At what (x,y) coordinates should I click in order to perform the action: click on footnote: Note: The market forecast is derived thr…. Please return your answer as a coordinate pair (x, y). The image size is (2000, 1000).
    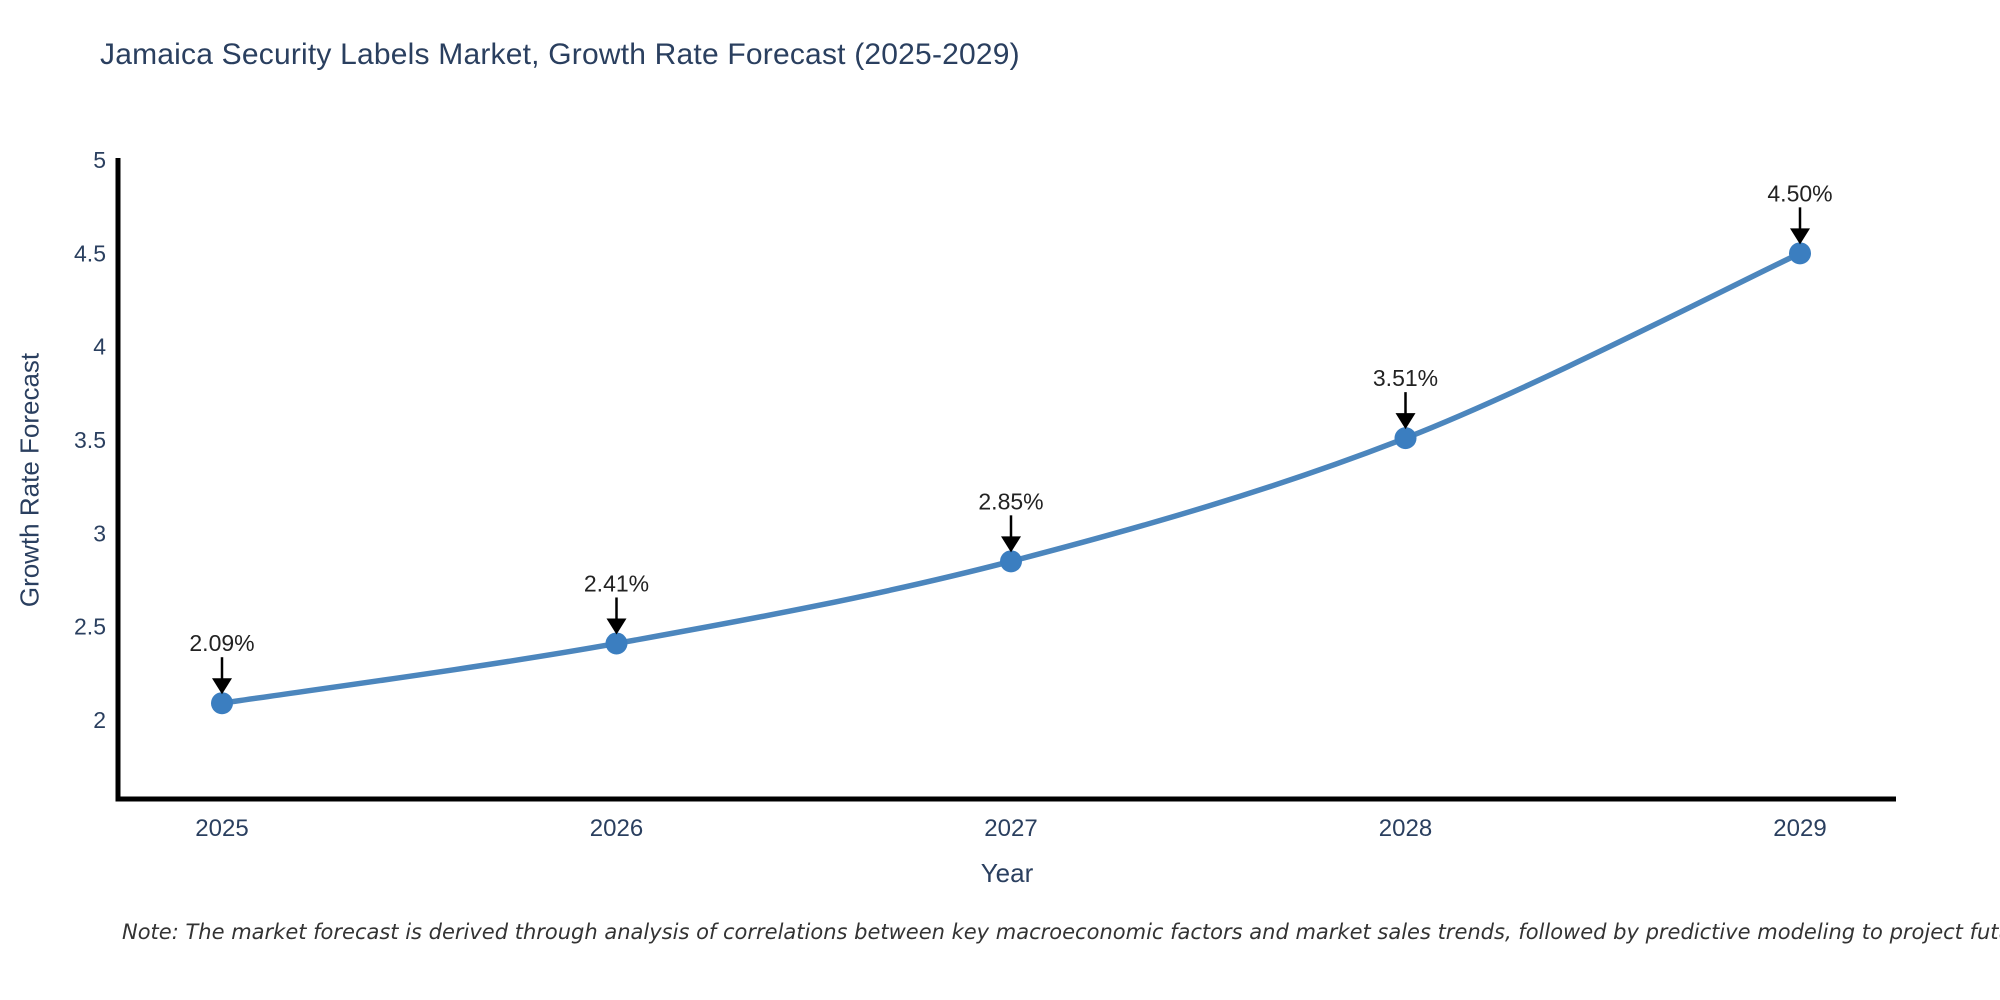
    Looking at the image, I should click on (1061, 932).